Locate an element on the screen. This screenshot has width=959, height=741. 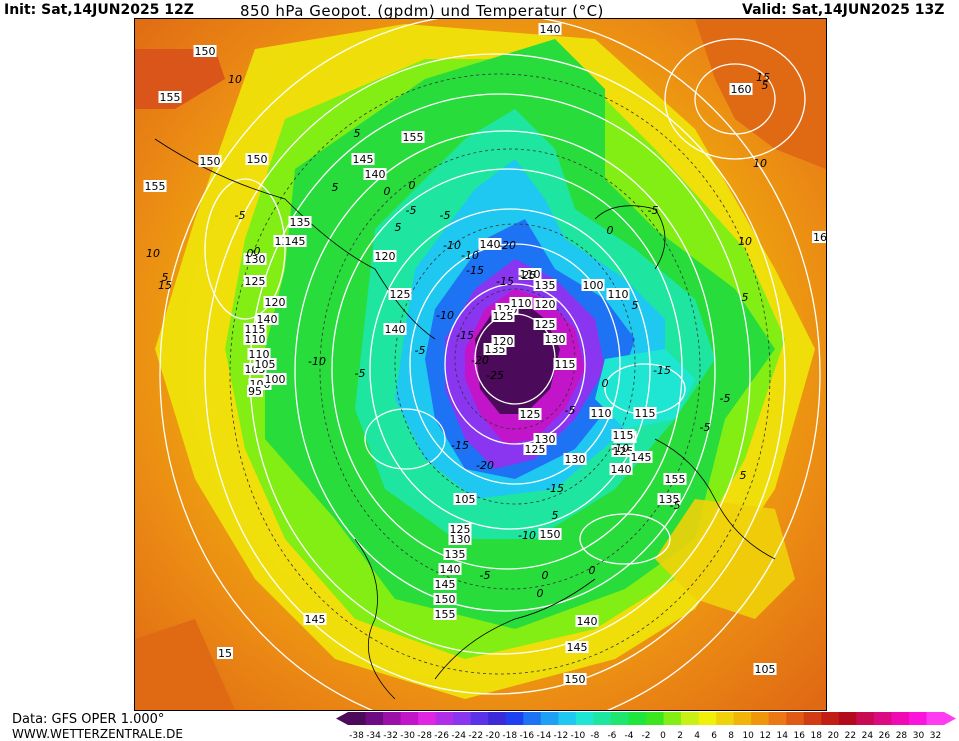
hot-area-nw is located at coordinates (180, 79).